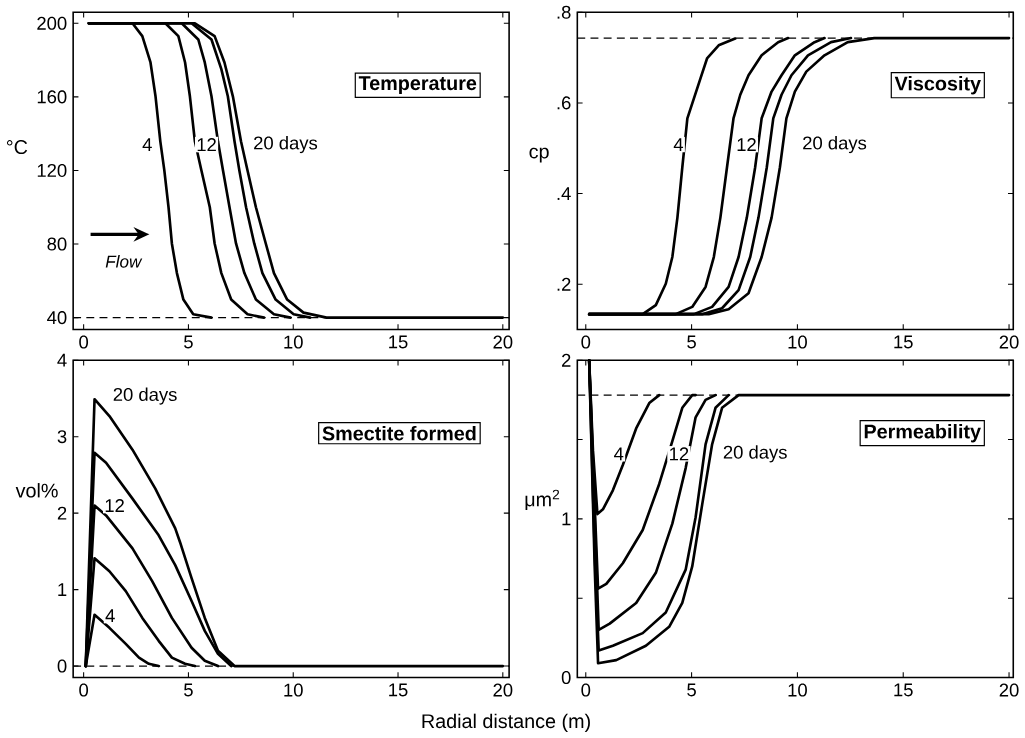  What do you see at coordinates (57, 244) in the screenshot?
I see `y-tick-label: 80` at bounding box center [57, 244].